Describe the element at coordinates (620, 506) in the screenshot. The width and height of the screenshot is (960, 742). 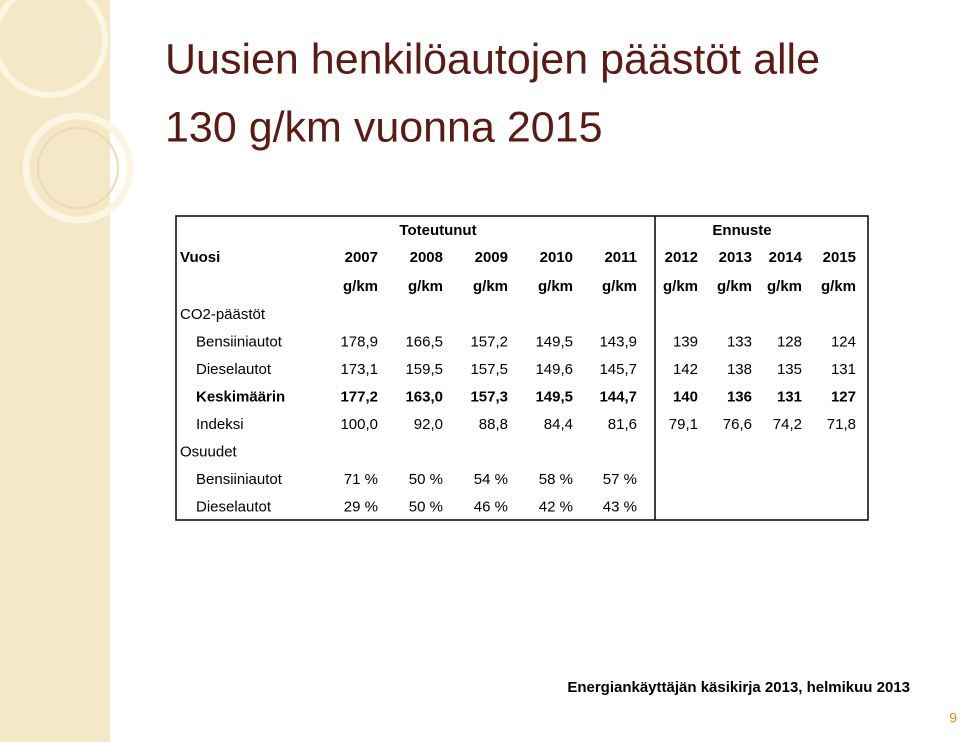
I see `cell: 43 %` at that location.